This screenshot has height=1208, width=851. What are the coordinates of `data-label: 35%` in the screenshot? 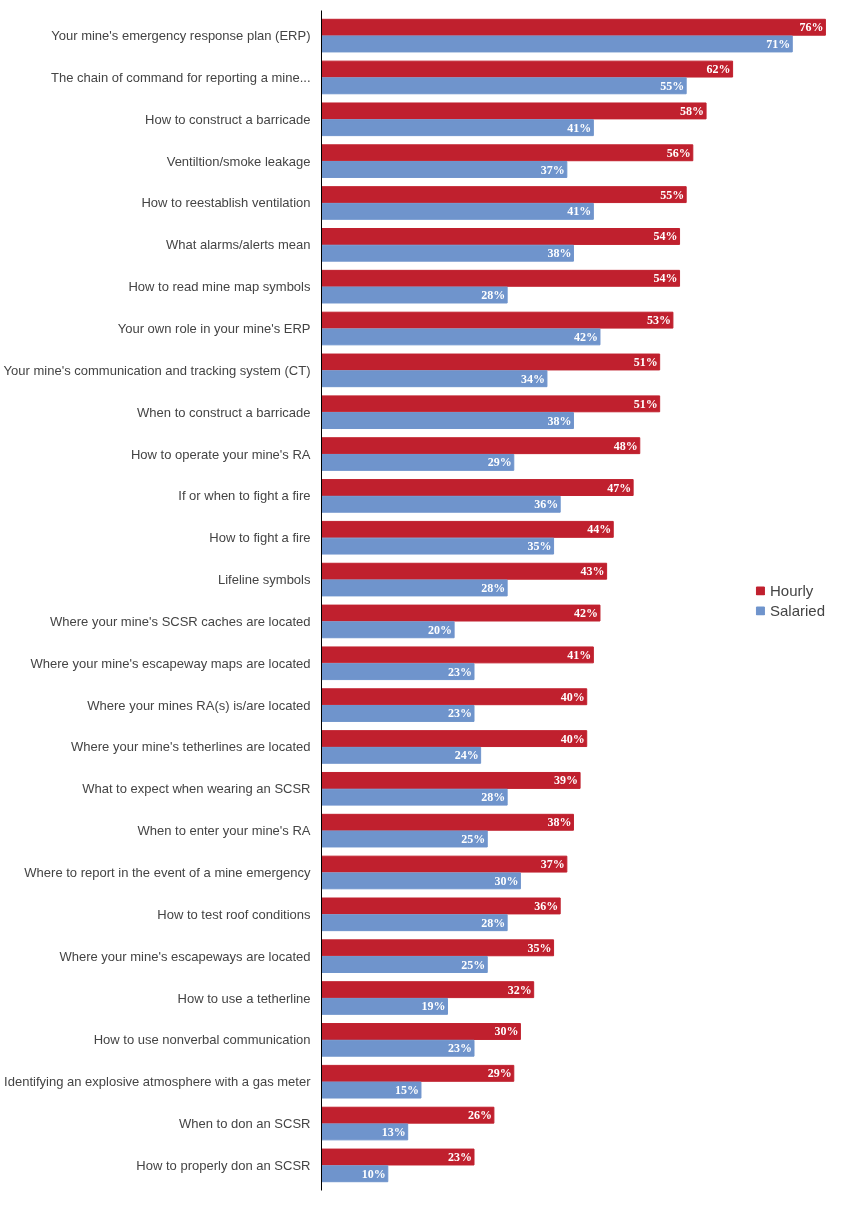 It's located at (539, 947).